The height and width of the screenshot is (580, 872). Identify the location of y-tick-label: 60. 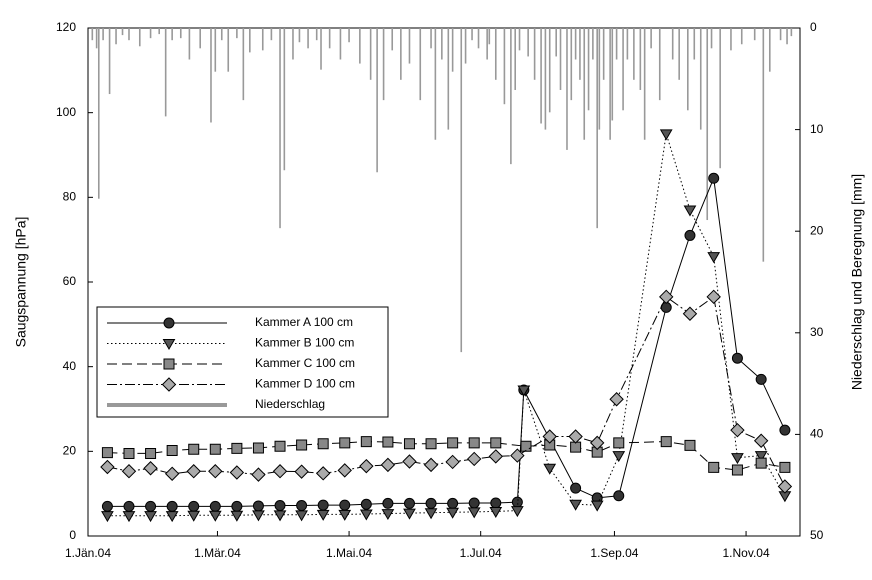
(70, 281).